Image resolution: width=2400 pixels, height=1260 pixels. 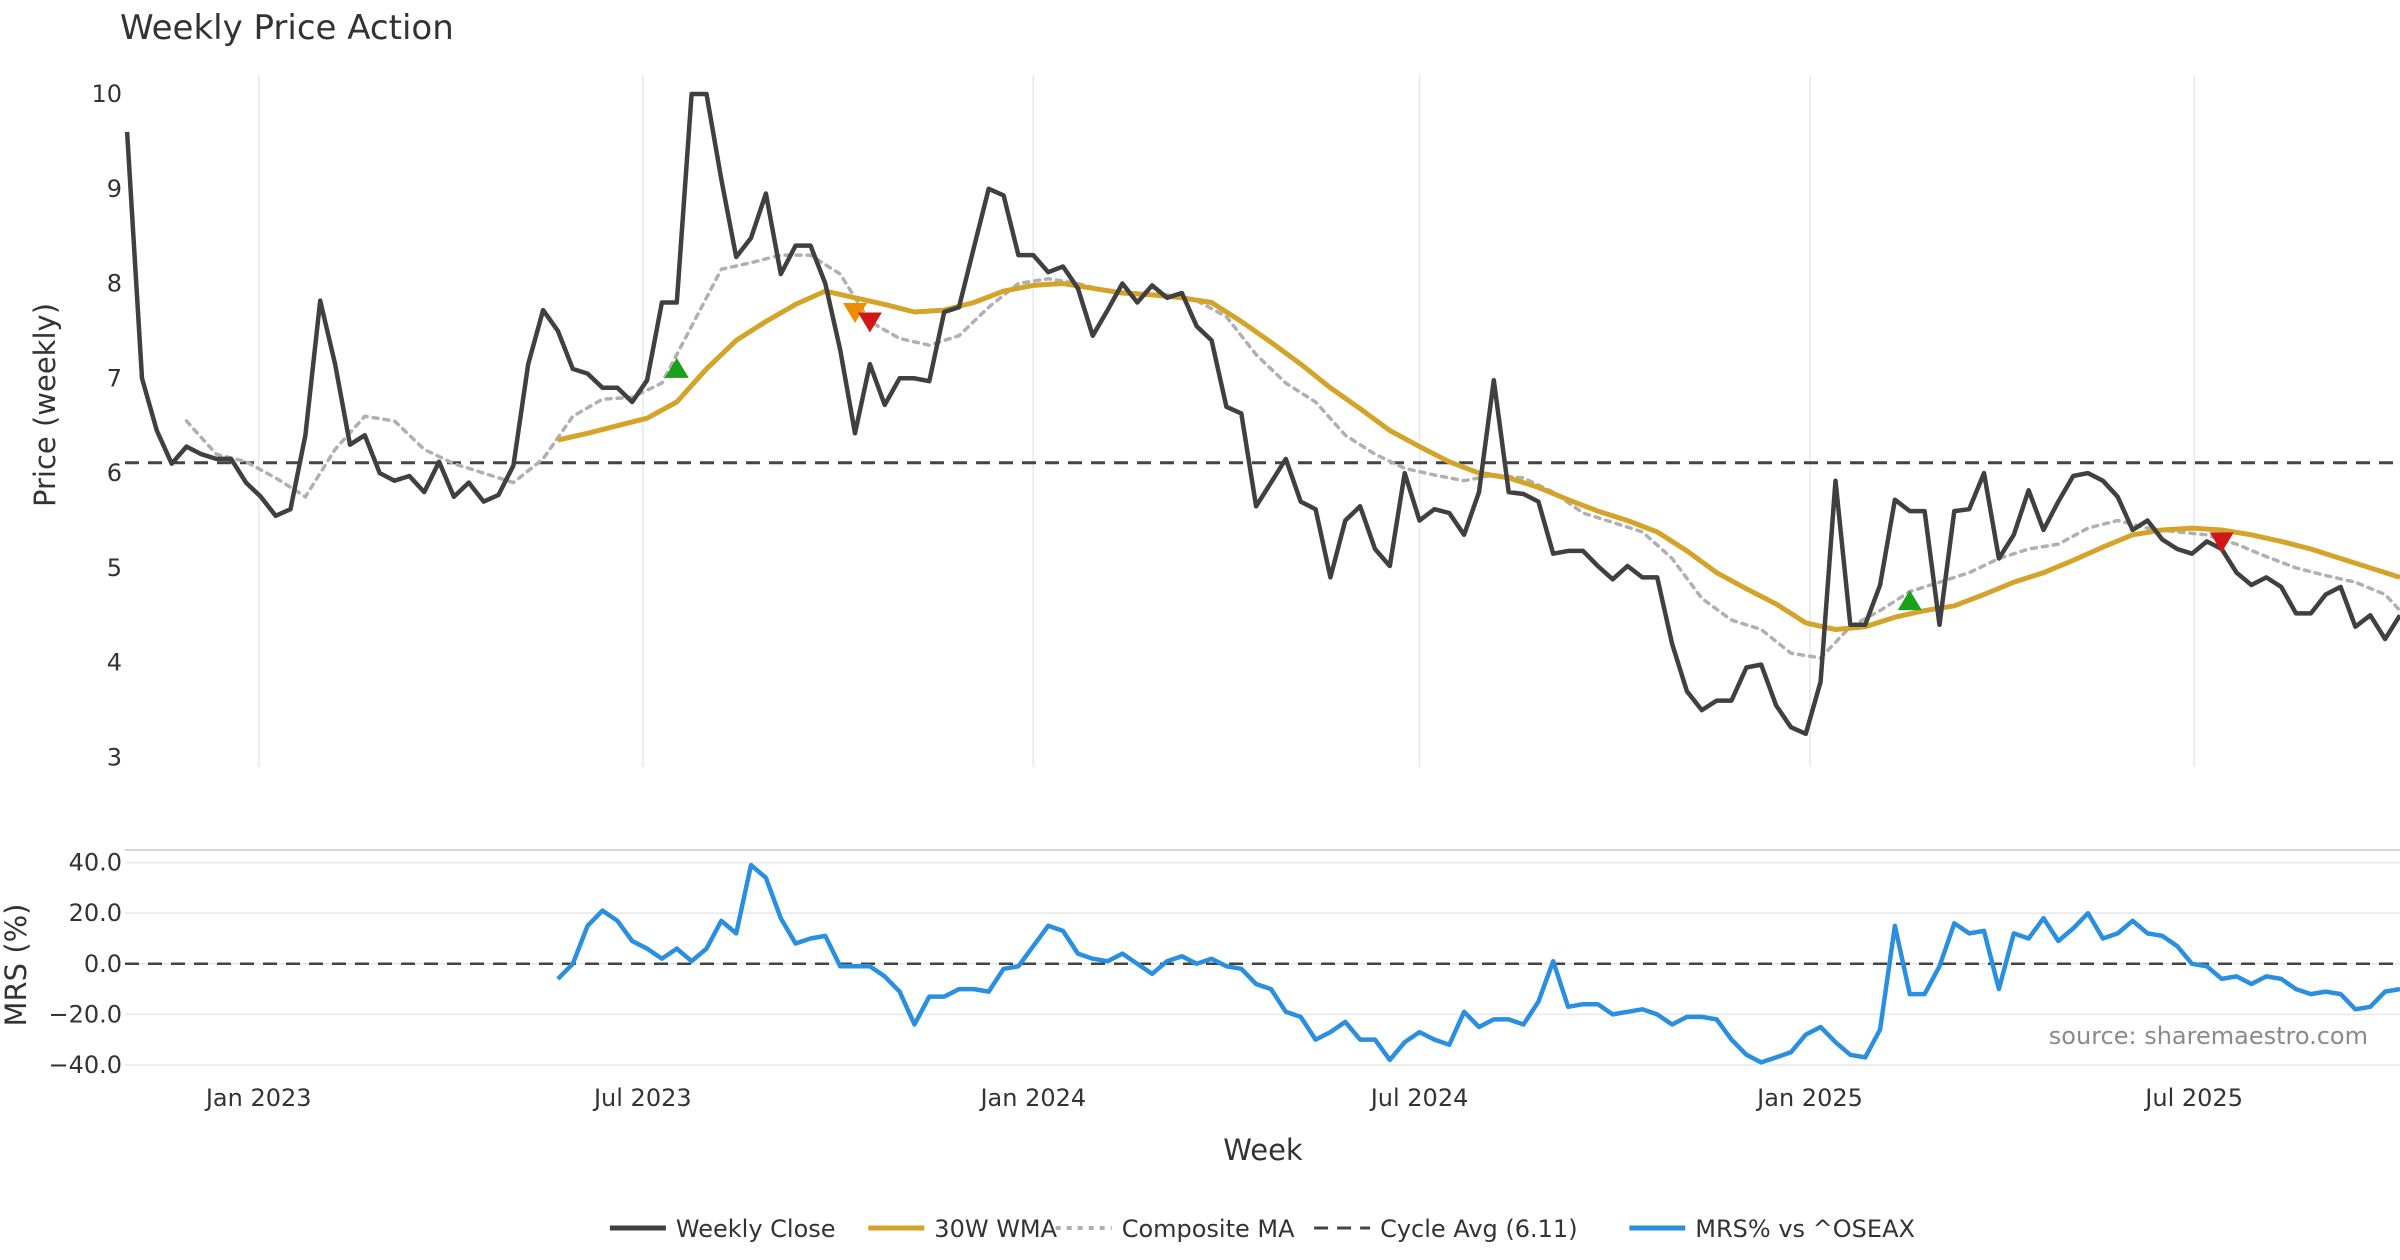 I want to click on price-y-tick-label: 8, so click(x=114, y=284).